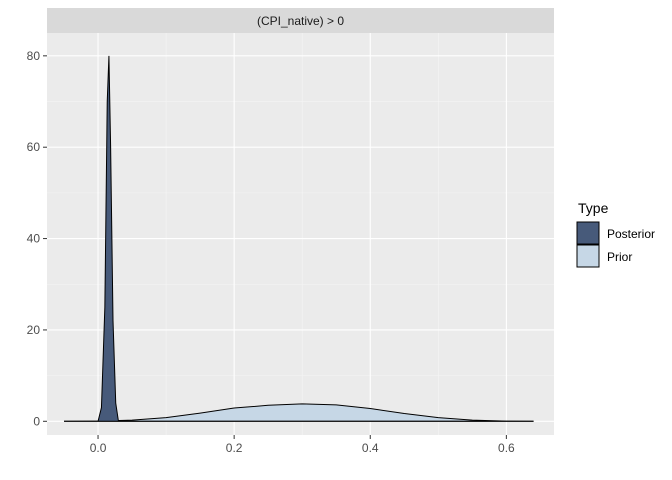 This screenshot has width=672, height=480. What do you see at coordinates (370, 448) in the screenshot?
I see `x-tick-label: 0.4` at bounding box center [370, 448].